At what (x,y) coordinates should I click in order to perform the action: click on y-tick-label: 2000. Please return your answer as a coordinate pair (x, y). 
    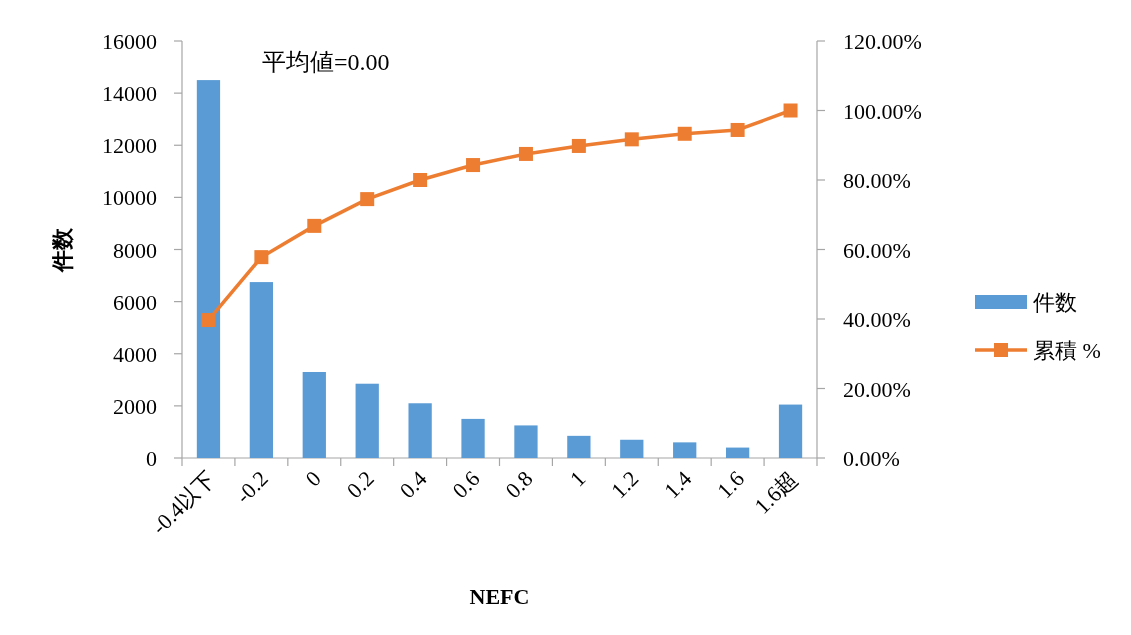
    Looking at the image, I should click on (135, 406).